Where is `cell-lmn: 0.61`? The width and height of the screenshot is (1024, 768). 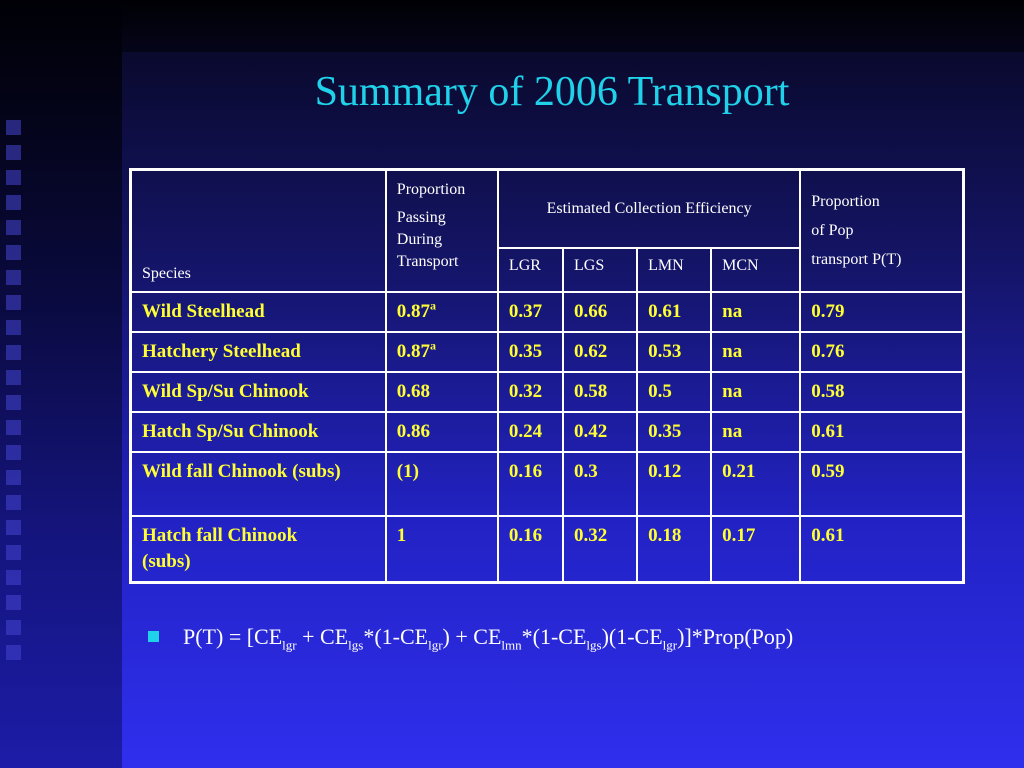
cell-lmn: 0.61 is located at coordinates (665, 311).